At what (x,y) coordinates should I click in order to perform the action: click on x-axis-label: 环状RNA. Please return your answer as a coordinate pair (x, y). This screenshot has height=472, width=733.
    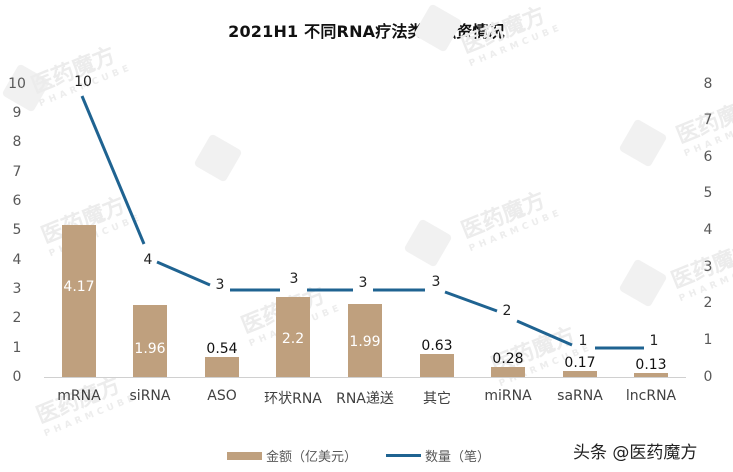
    Looking at the image, I should click on (293, 399).